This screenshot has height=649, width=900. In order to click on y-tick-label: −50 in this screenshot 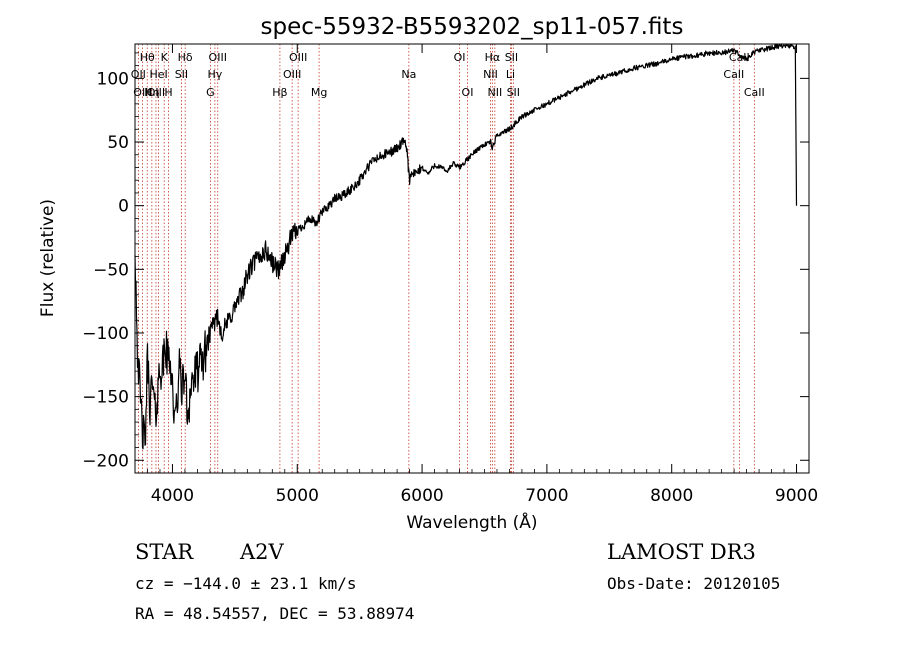, I will do `click(111, 270)`.